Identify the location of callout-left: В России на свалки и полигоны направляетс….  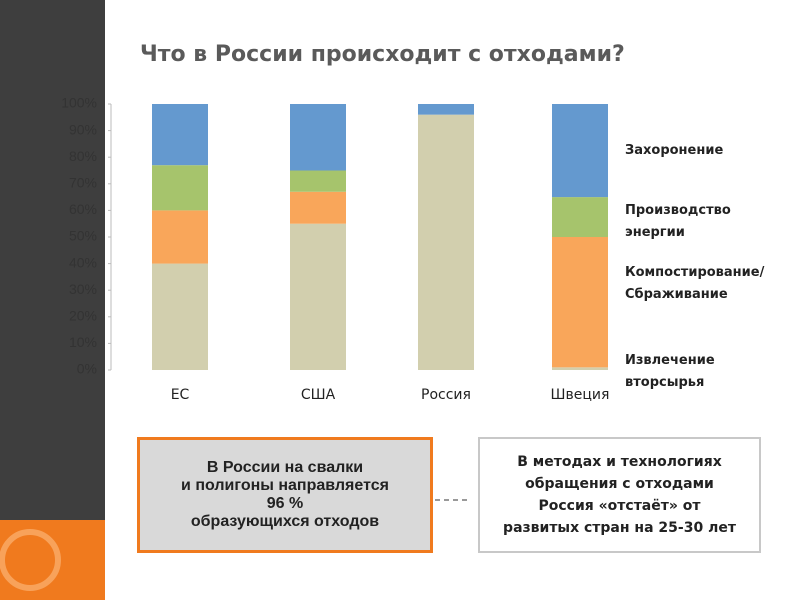
(285, 495).